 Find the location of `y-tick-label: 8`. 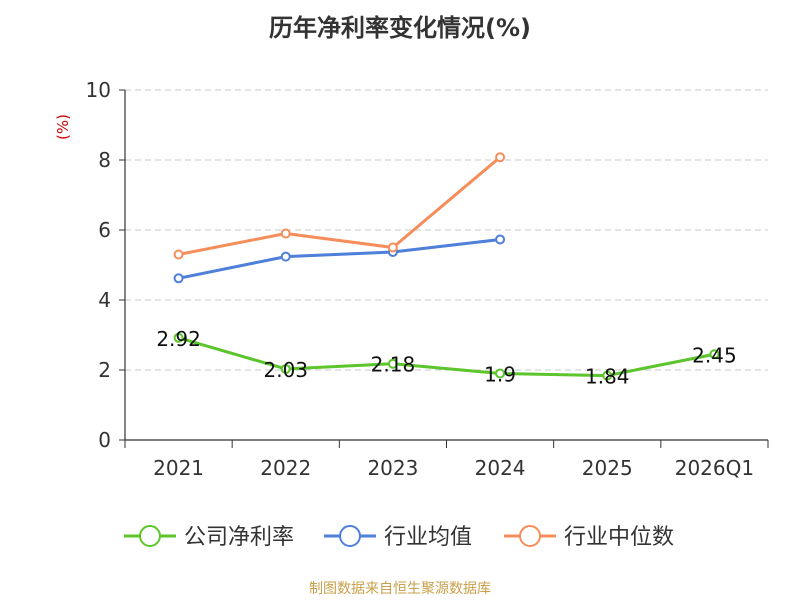

y-tick-label: 8 is located at coordinates (104, 160).